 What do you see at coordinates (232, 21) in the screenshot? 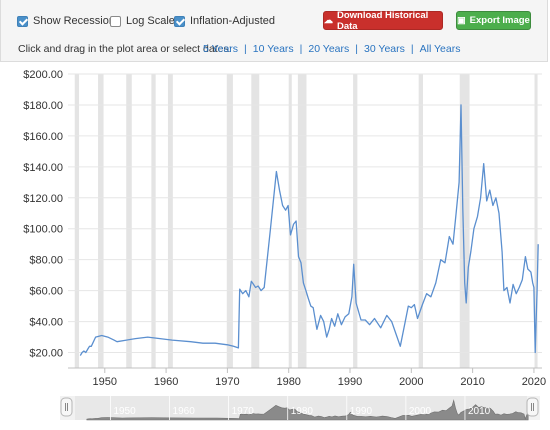
I see `inflation-adjusted-label: Inflation-Adjusted` at bounding box center [232, 21].